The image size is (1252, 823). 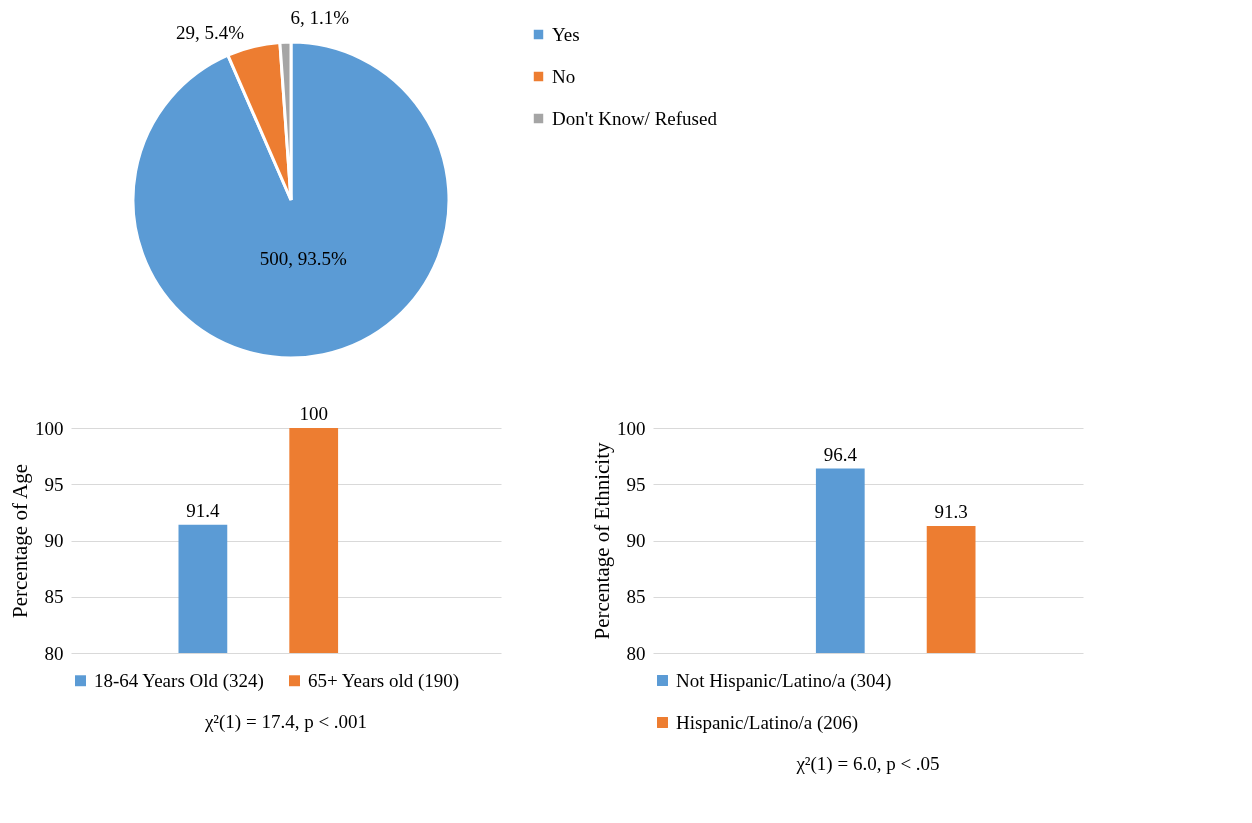 What do you see at coordinates (564, 76) in the screenshot?
I see `legend-label: No` at bounding box center [564, 76].